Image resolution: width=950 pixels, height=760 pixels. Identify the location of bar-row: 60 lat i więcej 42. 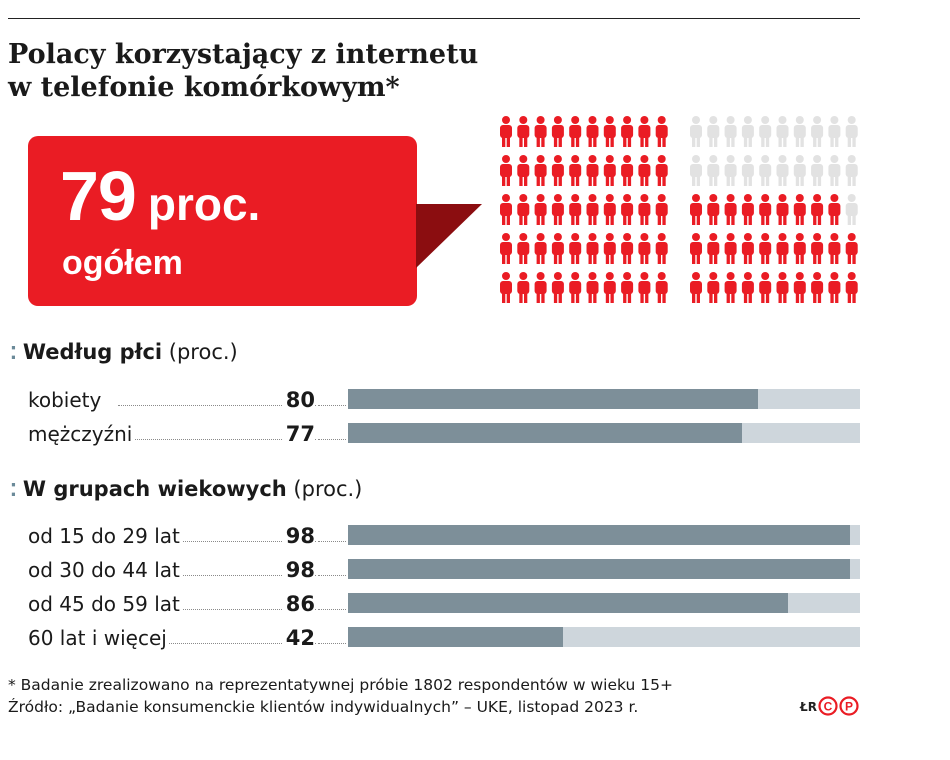
(444, 638).